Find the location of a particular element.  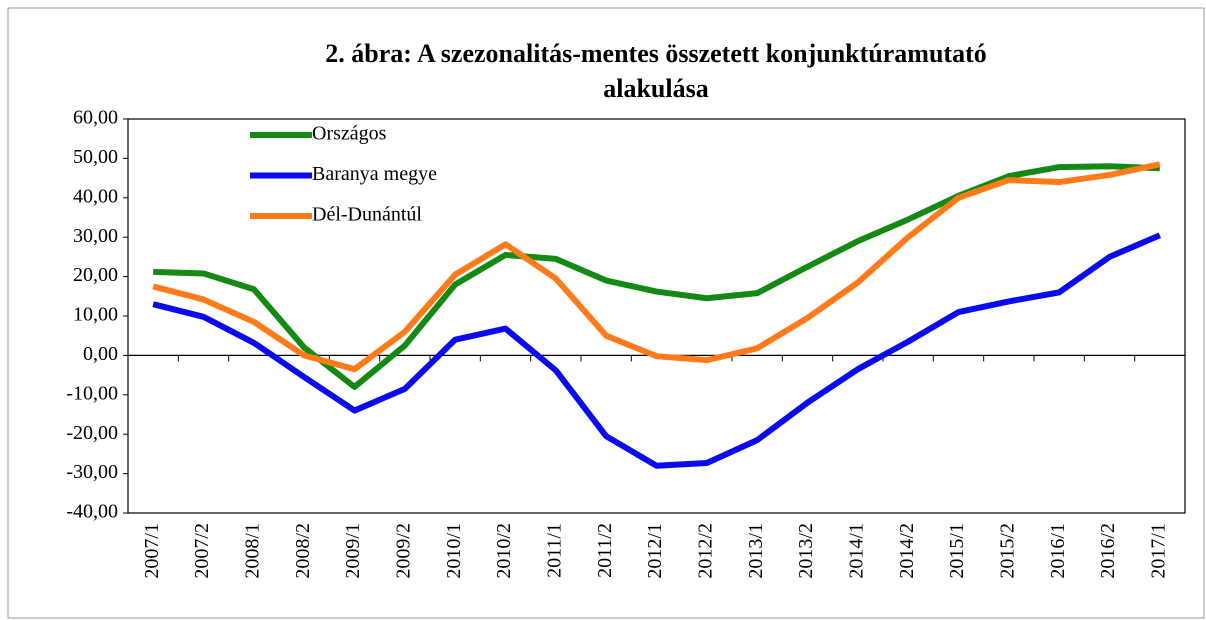

y-tick-label: 10,00 is located at coordinates (95, 315).